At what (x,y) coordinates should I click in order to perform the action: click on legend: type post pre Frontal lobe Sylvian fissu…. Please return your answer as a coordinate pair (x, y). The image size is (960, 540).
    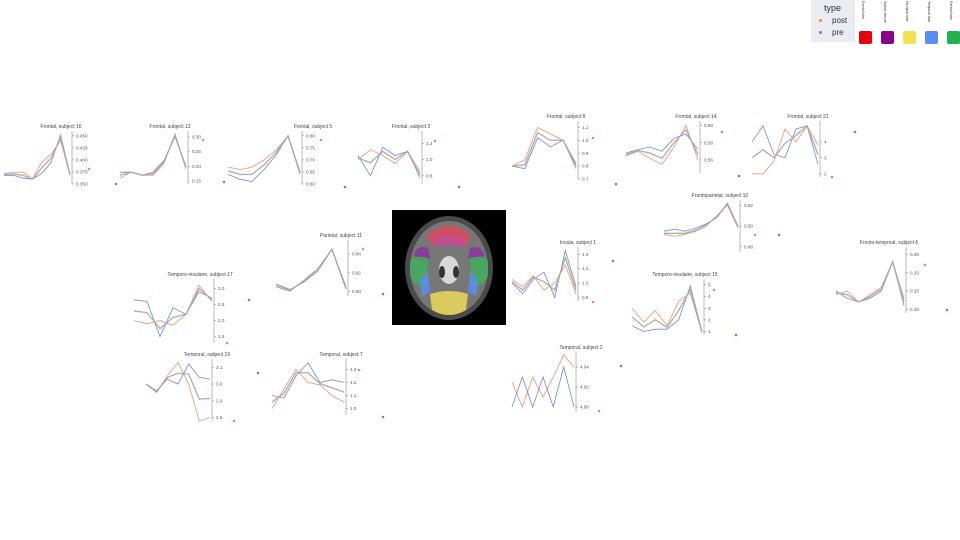
    Looking at the image, I should click on (885, 23).